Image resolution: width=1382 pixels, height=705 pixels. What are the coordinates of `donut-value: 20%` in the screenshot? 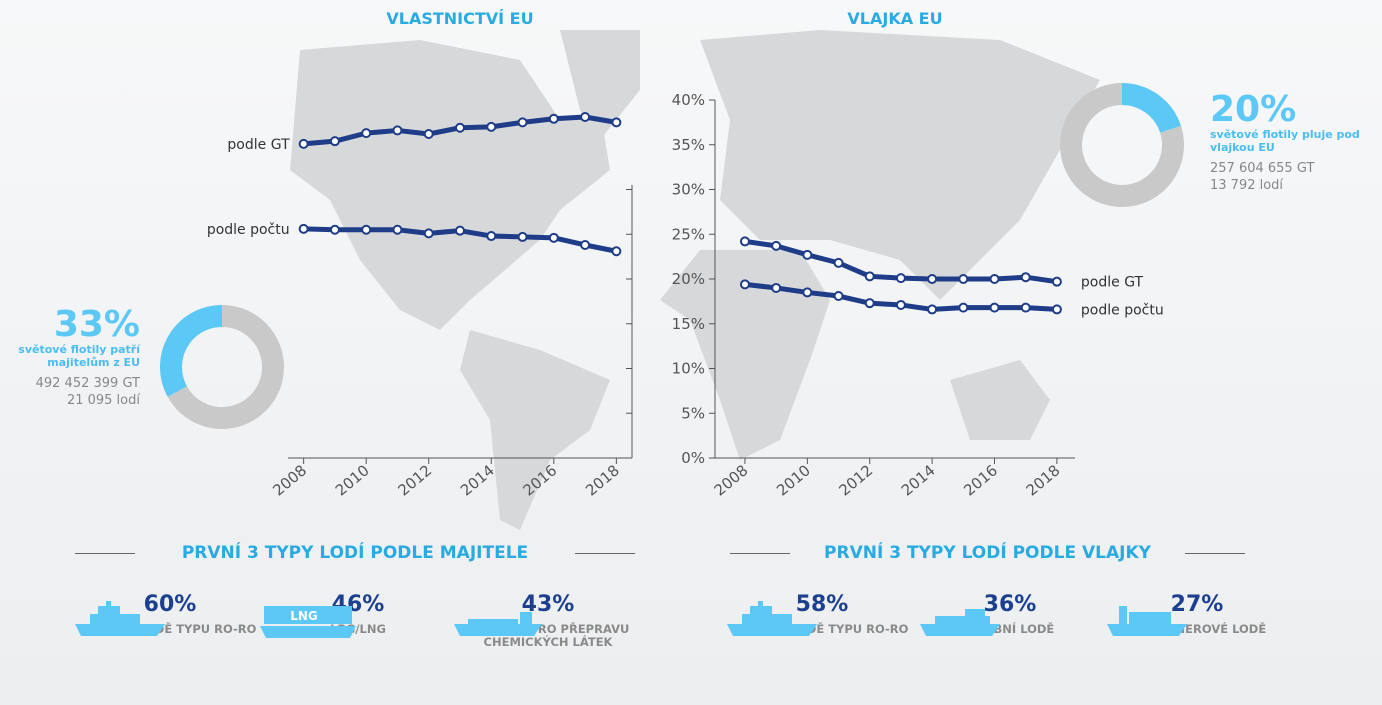 It's located at (1253, 109).